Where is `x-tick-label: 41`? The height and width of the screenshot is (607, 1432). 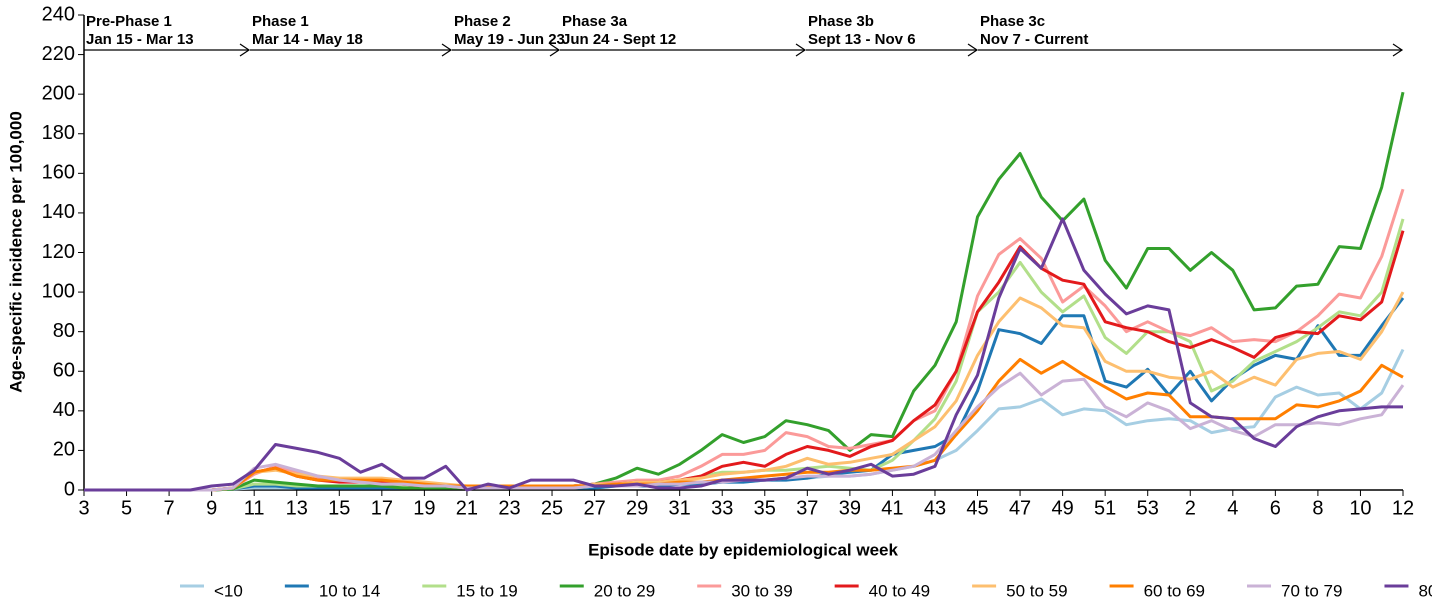
x-tick-label: 41 is located at coordinates (892, 508).